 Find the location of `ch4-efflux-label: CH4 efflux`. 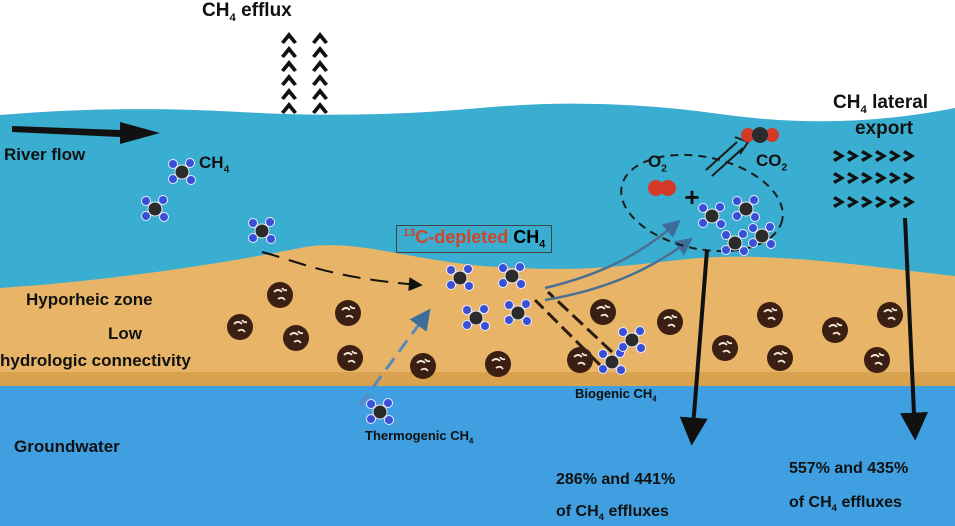

ch4-efflux-label: CH4 efflux is located at coordinates (247, 12).